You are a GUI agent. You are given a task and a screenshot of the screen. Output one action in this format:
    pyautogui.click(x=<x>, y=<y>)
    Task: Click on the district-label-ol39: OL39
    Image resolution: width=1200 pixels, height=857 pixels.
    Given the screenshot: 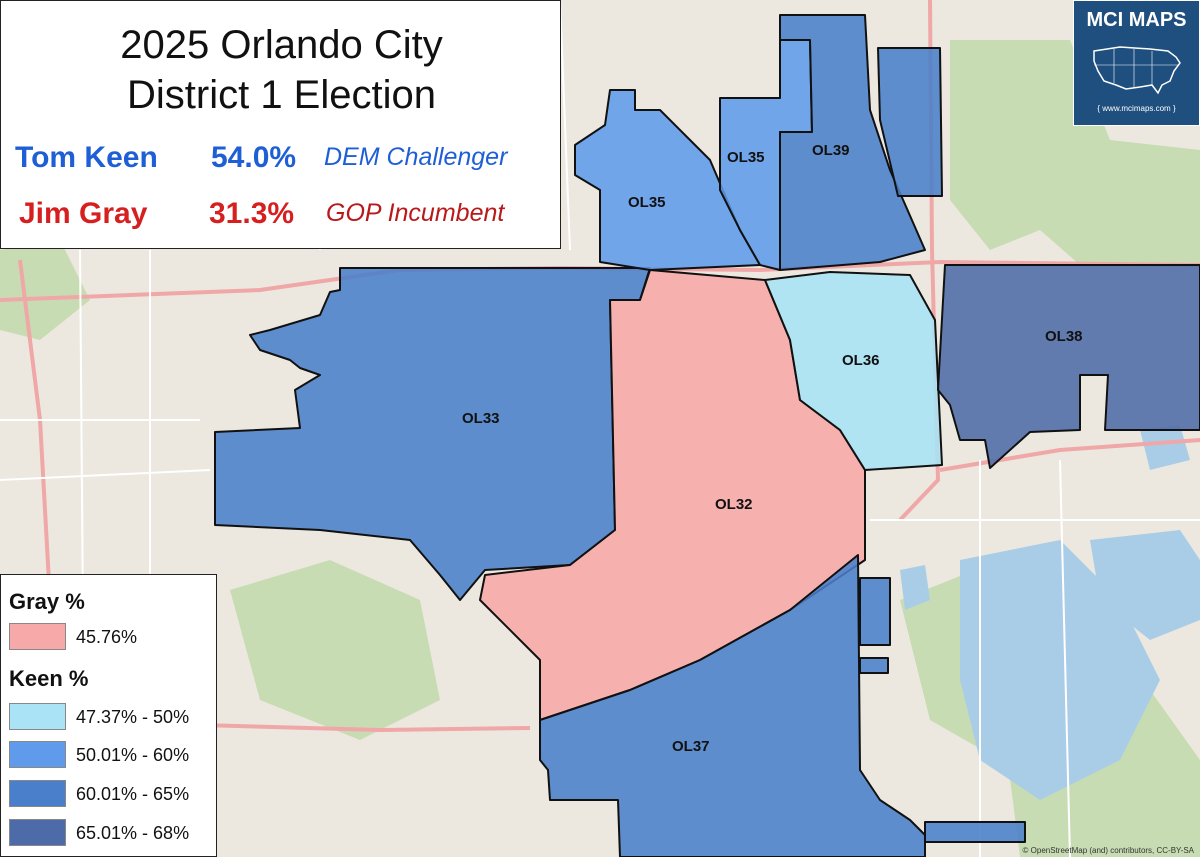 What is the action you would take?
    pyautogui.click(x=831, y=150)
    